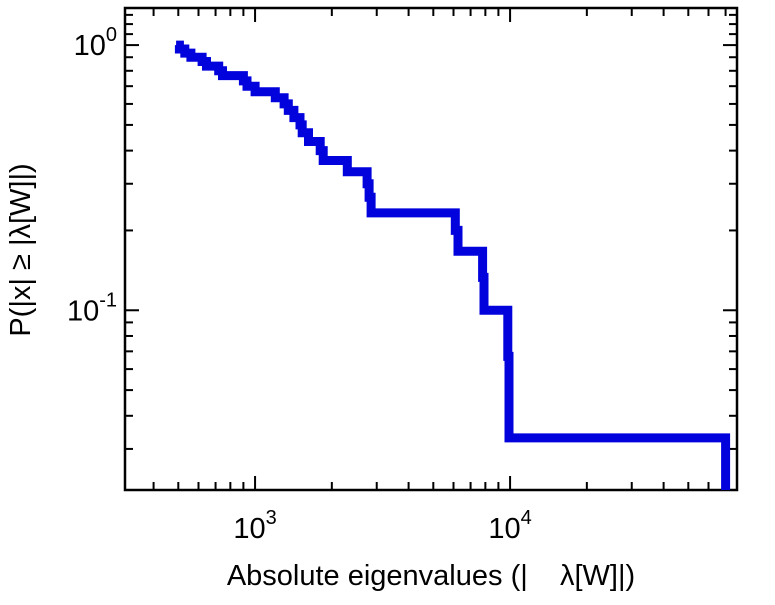  I want to click on x-tick-label: 10³, so click(254, 526).